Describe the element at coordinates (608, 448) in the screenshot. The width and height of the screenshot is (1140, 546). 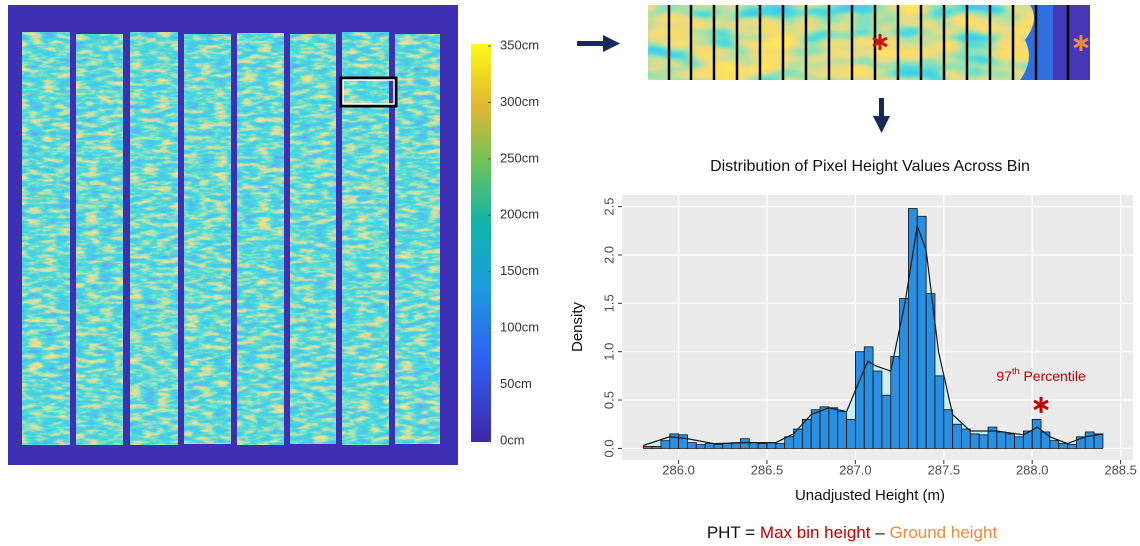
I see `y-tick-label: 0.0` at that location.